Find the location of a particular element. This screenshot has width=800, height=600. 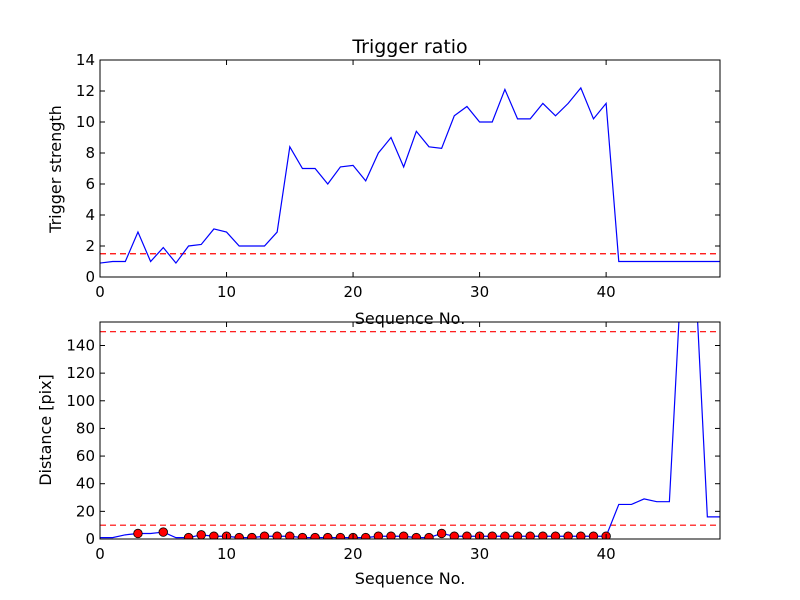

top-y-axis-label: Trigger strength is located at coordinates (55, 169).